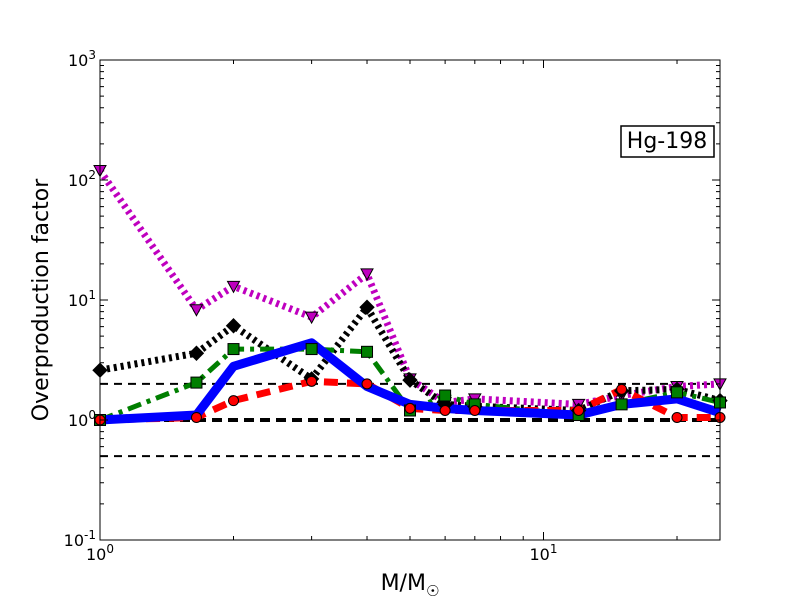 The width and height of the screenshot is (800, 600). I want to click on annotation-box: Hg-198, so click(667, 141).